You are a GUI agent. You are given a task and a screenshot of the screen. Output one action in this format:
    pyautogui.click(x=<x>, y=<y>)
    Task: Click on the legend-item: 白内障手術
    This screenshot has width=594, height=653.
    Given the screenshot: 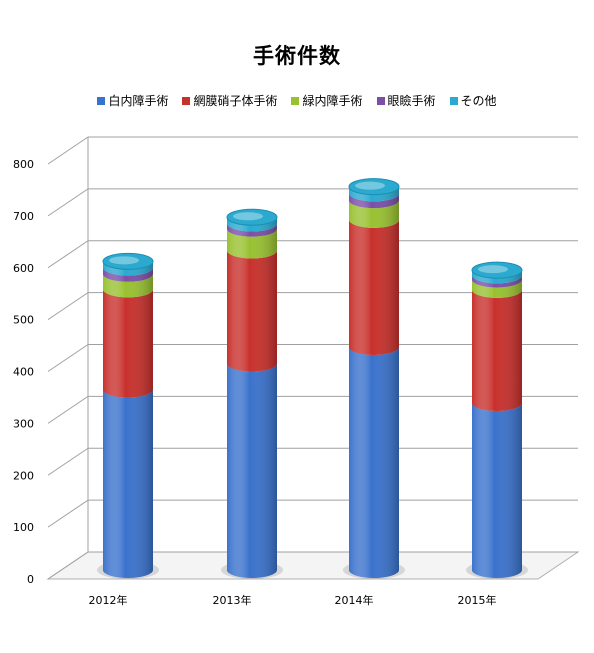 What is the action you would take?
    pyautogui.click(x=132, y=100)
    